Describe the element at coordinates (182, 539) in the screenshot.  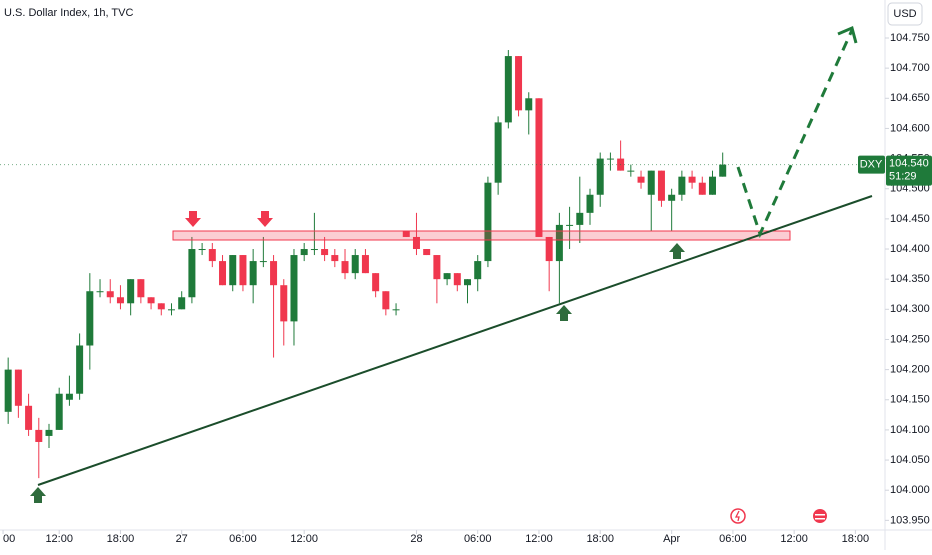
I see `x-tick-label: 27` at that location.